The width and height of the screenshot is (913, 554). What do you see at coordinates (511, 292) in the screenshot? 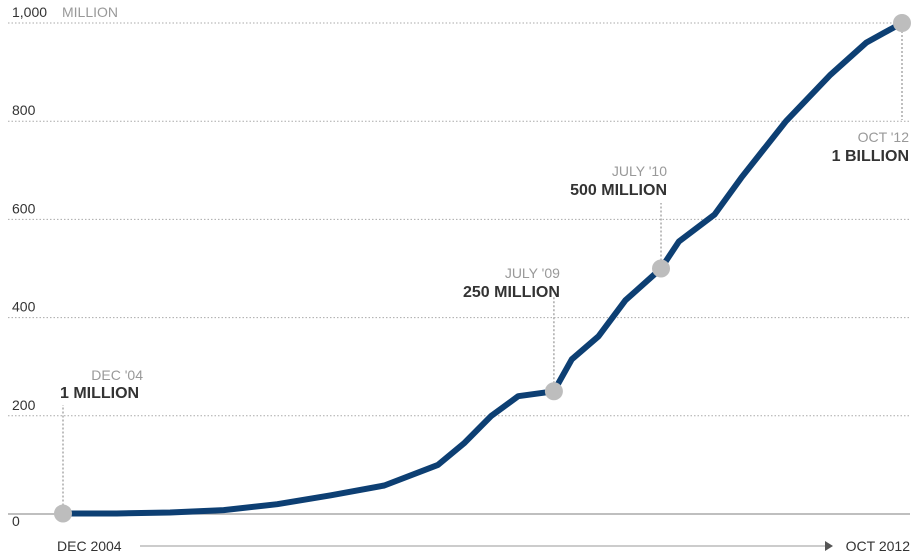
I see `annotation-value: 250 MILLION` at bounding box center [511, 292].